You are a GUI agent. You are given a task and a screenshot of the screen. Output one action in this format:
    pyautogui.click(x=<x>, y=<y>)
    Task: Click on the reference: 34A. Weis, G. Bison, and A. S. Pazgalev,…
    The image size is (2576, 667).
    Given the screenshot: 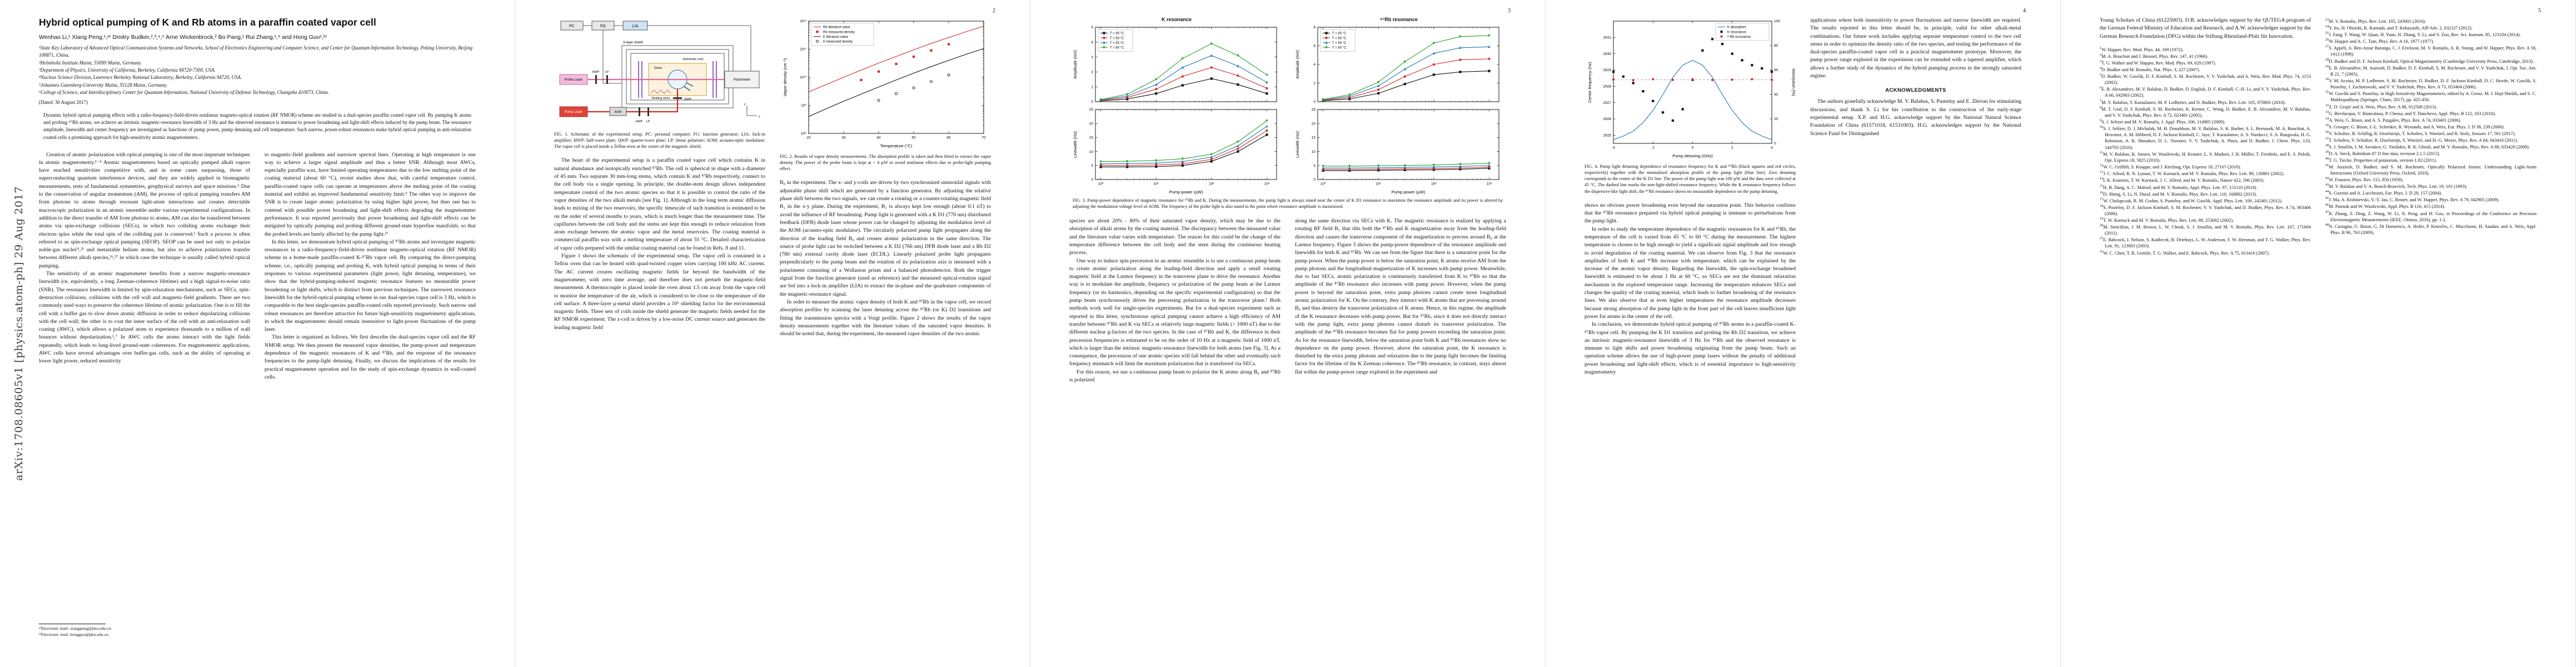 What is the action you would take?
    pyautogui.click(x=2393, y=119)
    